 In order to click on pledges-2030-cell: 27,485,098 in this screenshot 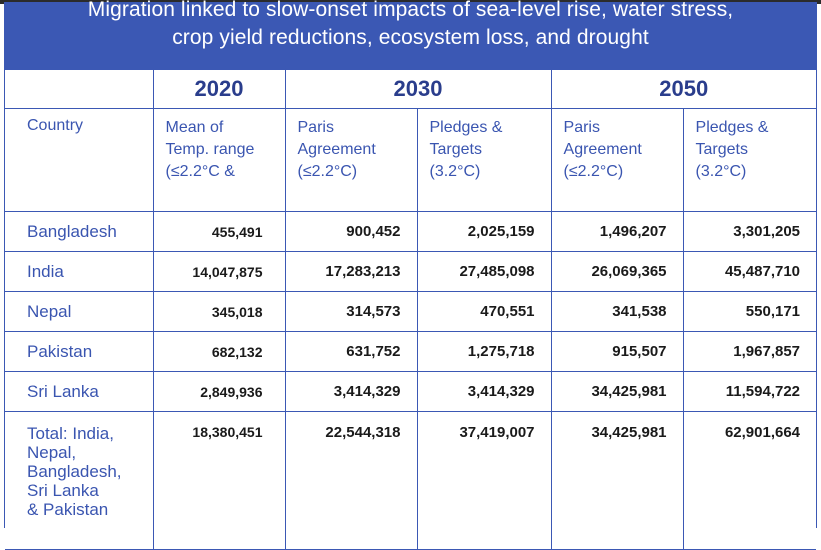, I will do `click(484, 271)`.